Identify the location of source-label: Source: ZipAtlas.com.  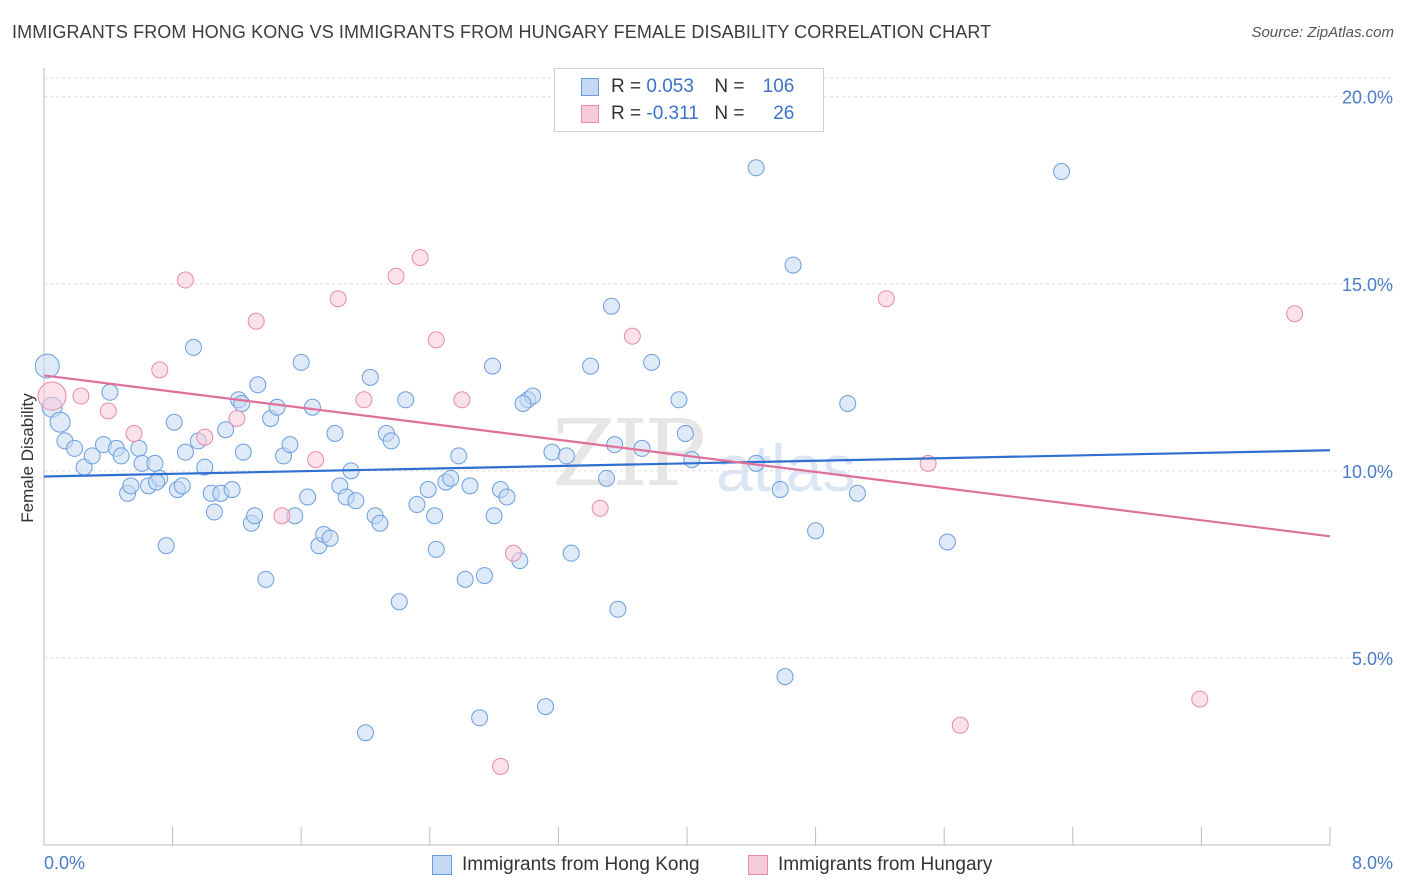
(1322, 32).